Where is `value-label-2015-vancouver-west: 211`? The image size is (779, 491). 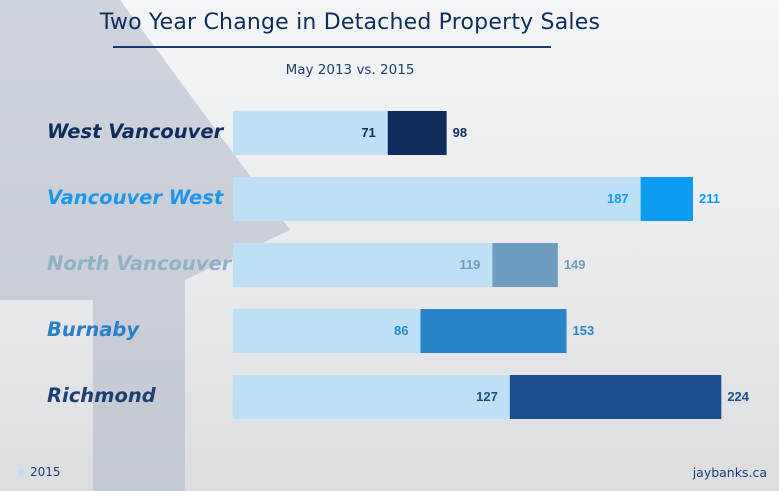 value-label-2015-vancouver-west: 211 is located at coordinates (709, 198).